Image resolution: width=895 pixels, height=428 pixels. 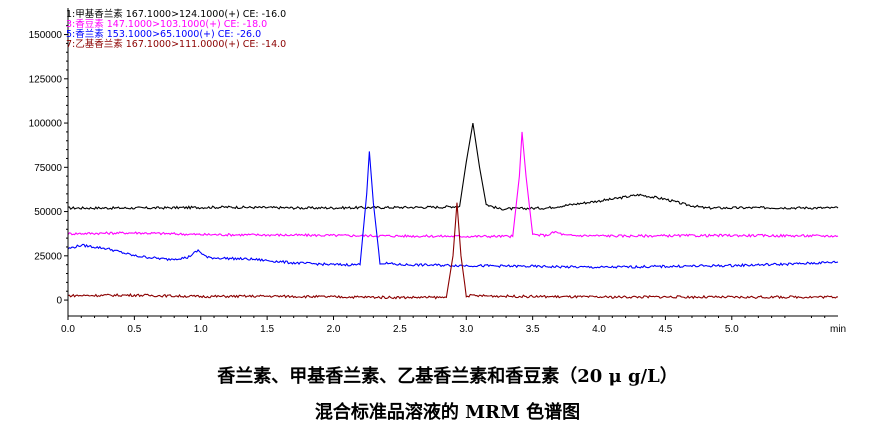 I want to click on x-tick-label: 0.0, so click(x=68, y=329).